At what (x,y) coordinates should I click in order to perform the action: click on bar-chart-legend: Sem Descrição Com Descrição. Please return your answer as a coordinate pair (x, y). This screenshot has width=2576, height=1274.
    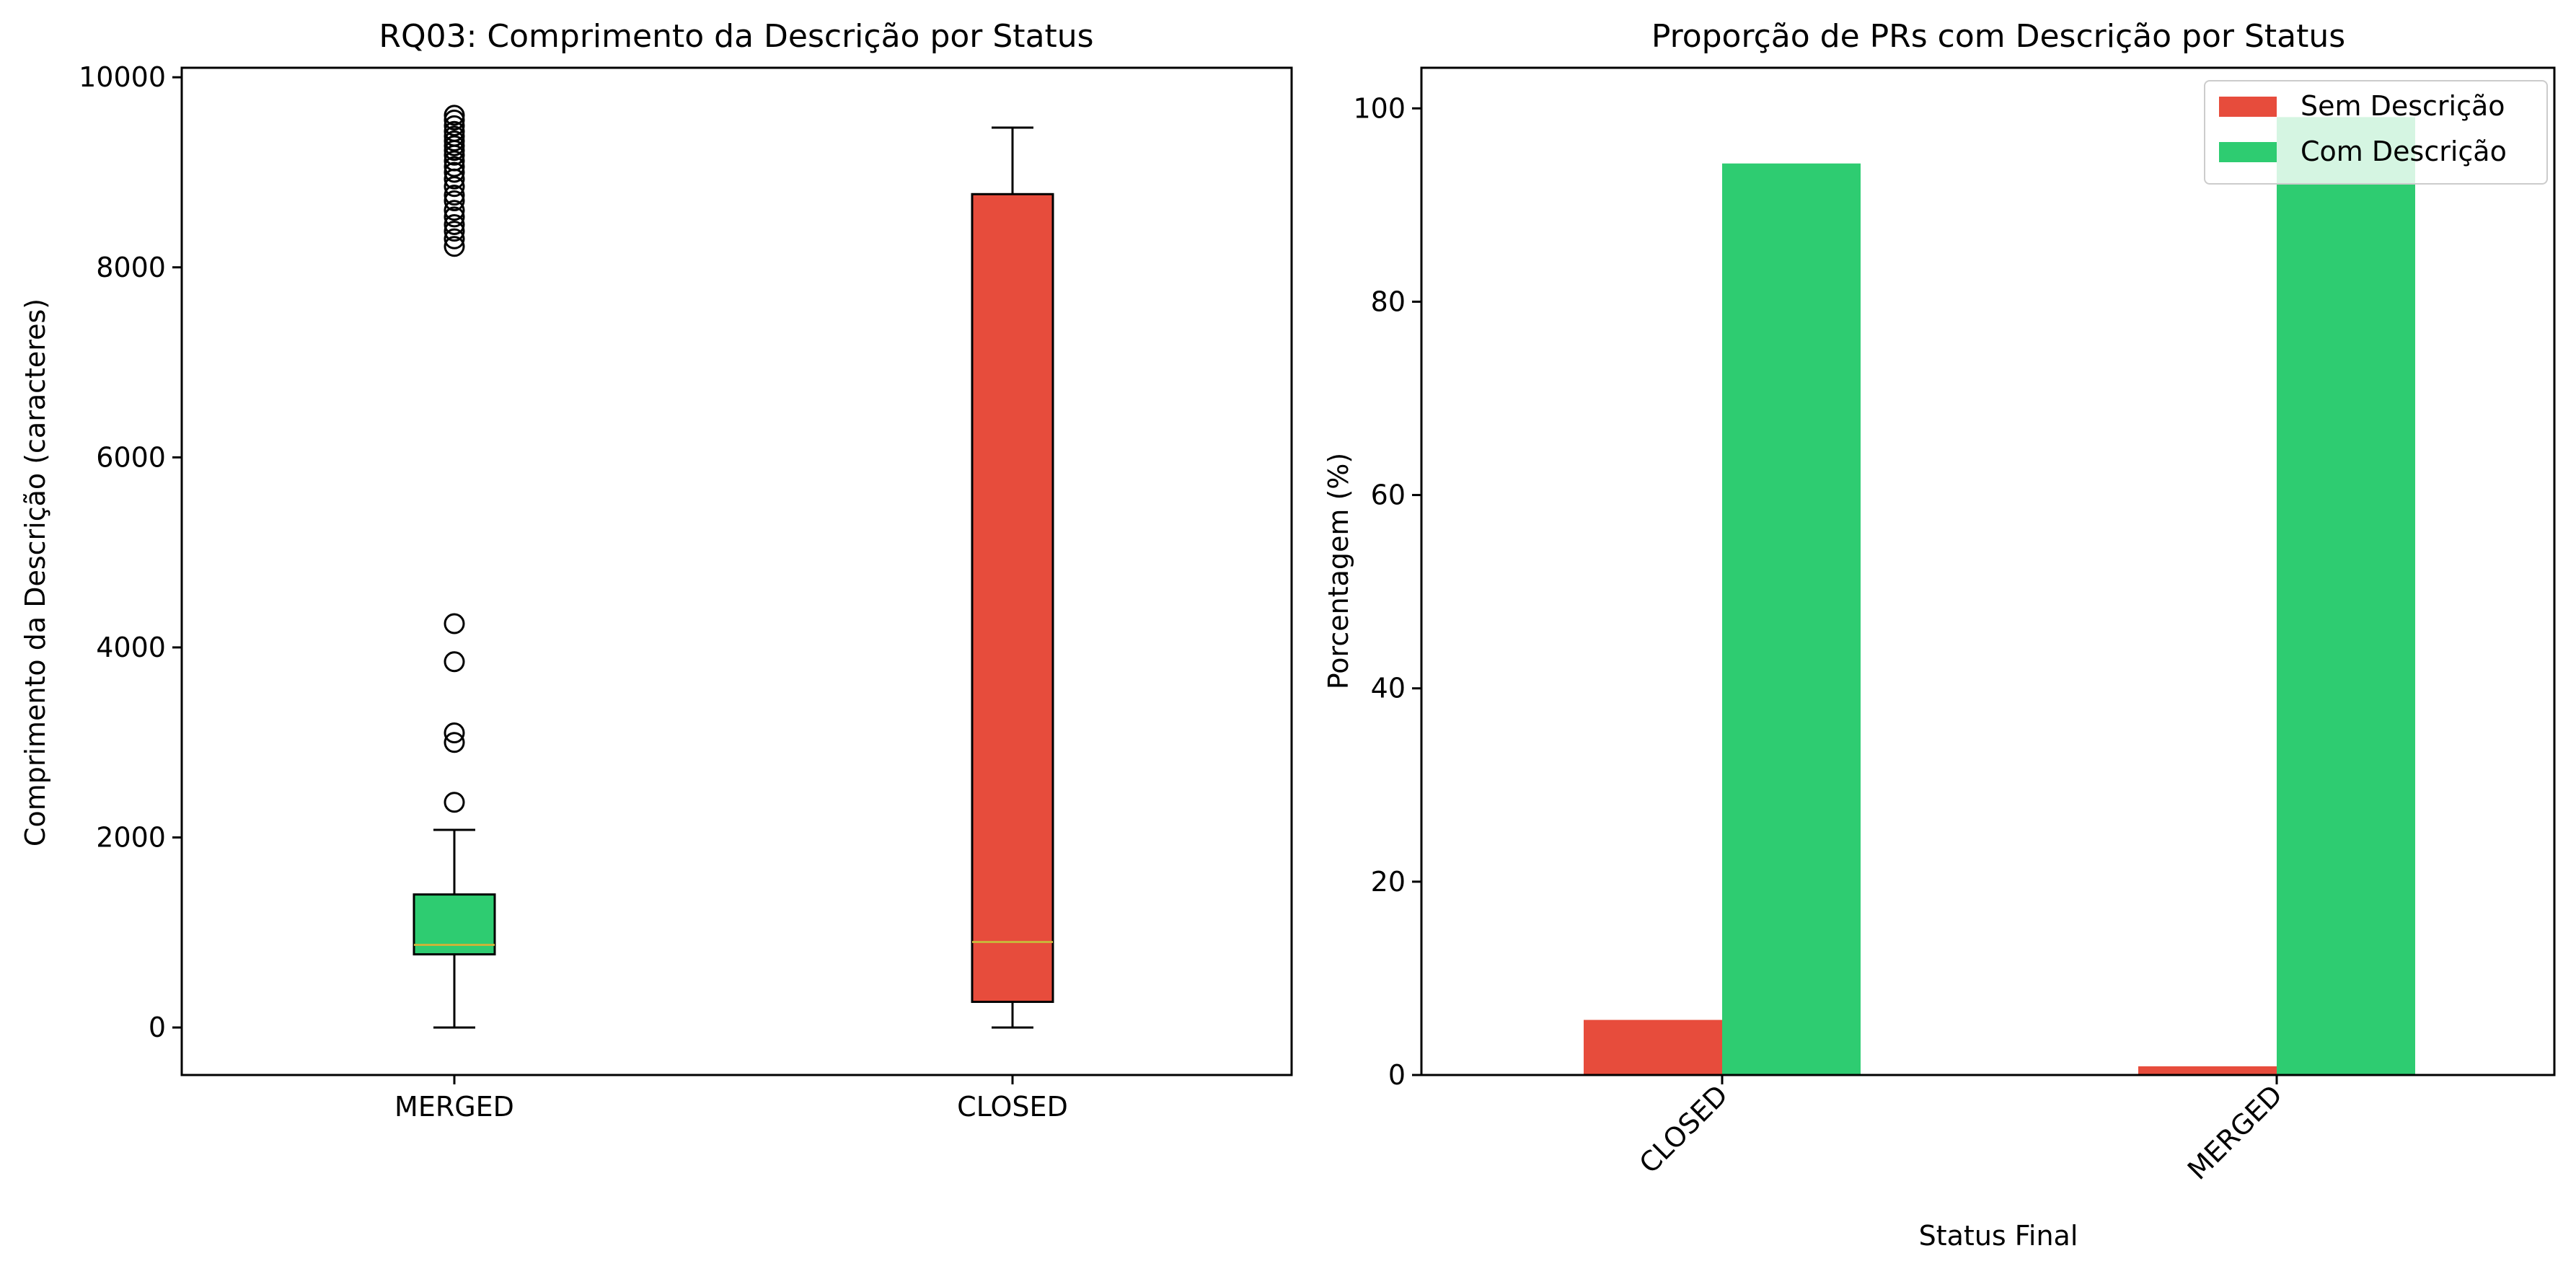
    Looking at the image, I should click on (2376, 132).